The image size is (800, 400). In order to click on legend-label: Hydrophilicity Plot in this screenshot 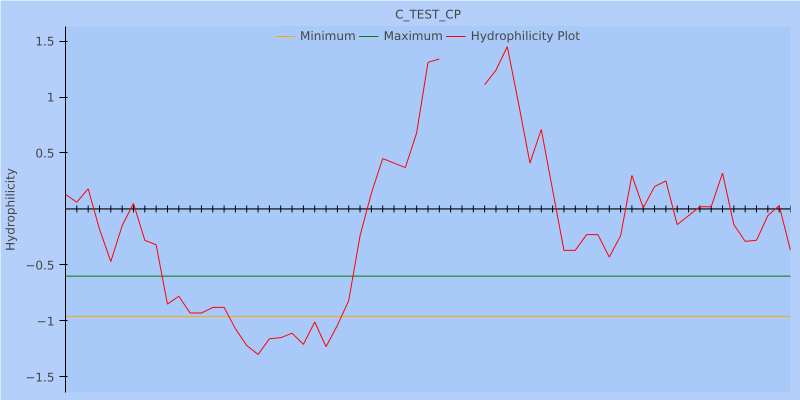, I will do `click(525, 36)`.